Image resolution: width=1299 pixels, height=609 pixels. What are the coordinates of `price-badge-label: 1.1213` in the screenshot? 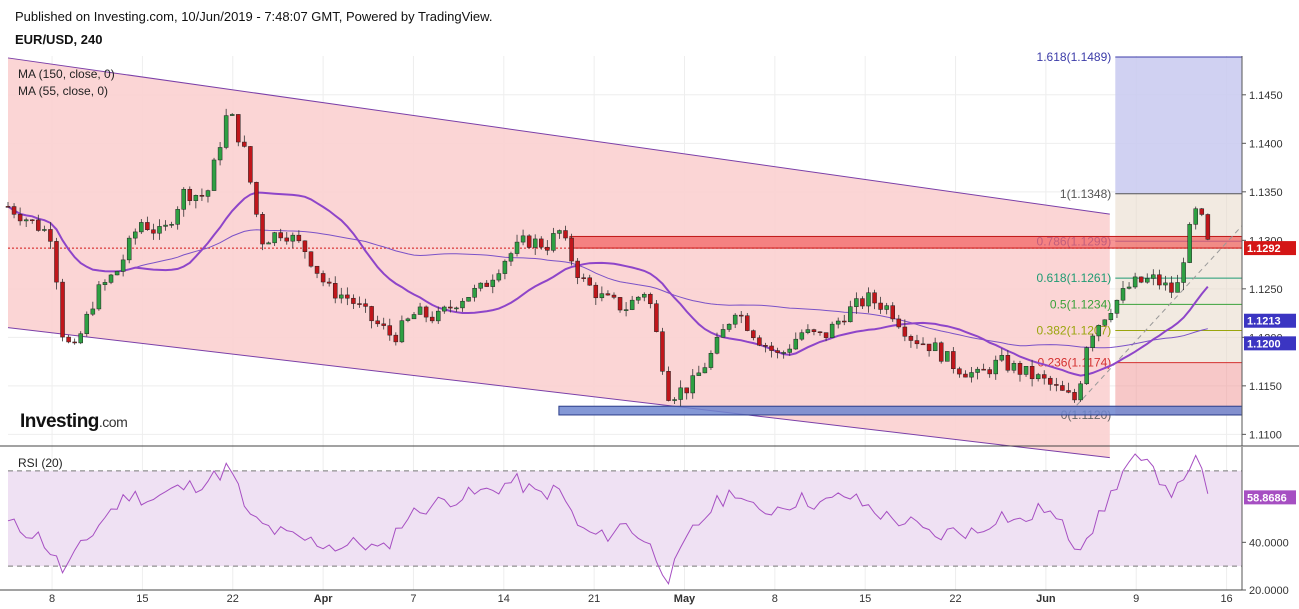 It's located at (1264, 322).